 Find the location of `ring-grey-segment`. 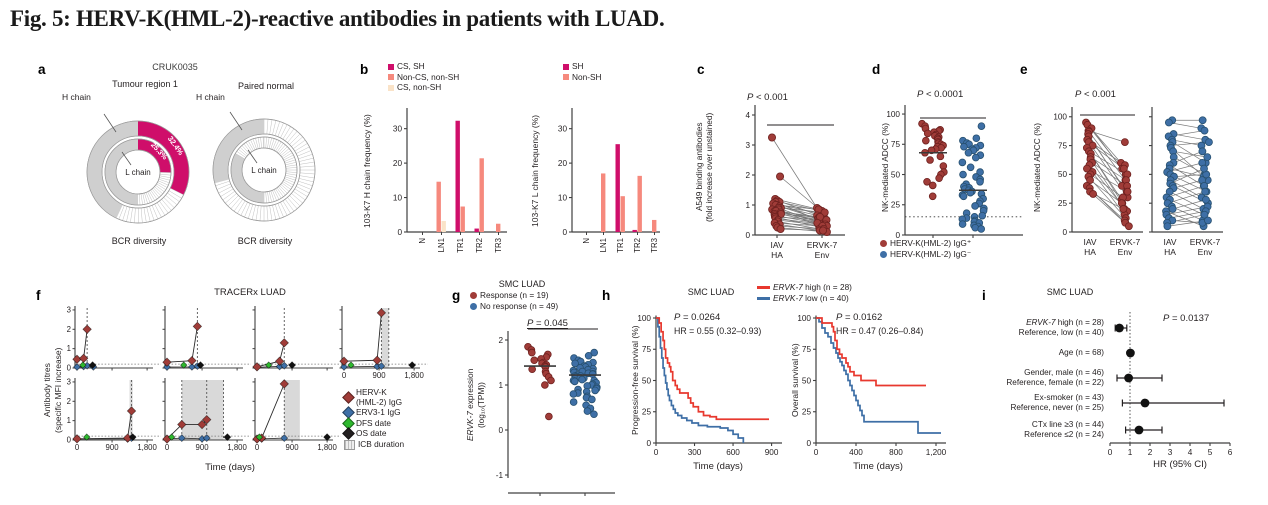

ring-grey-segment is located at coordinates (121, 172).